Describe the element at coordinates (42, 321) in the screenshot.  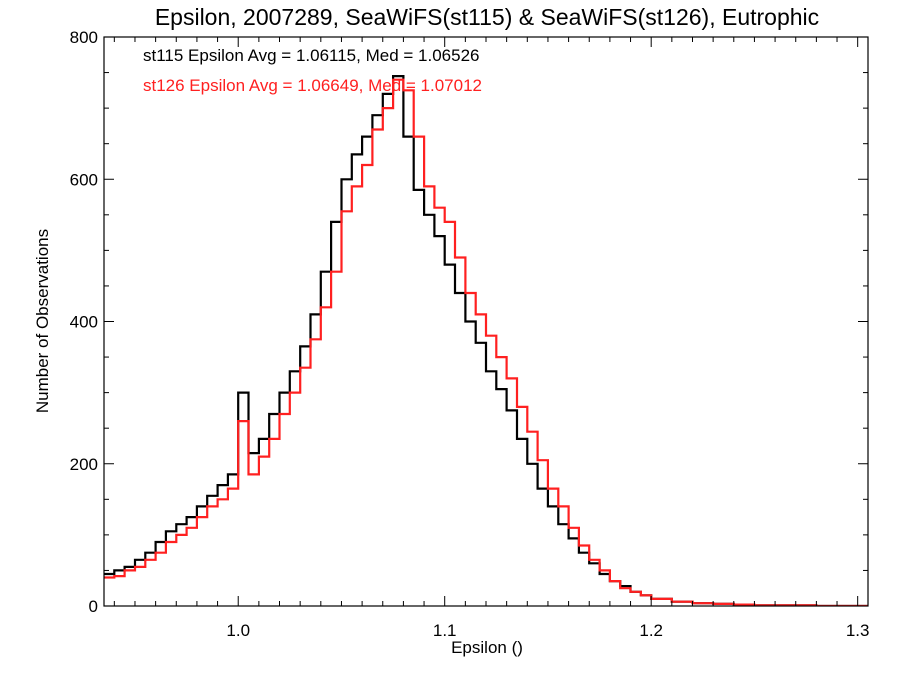
I see `y-axis-label: Number of Observations` at that location.